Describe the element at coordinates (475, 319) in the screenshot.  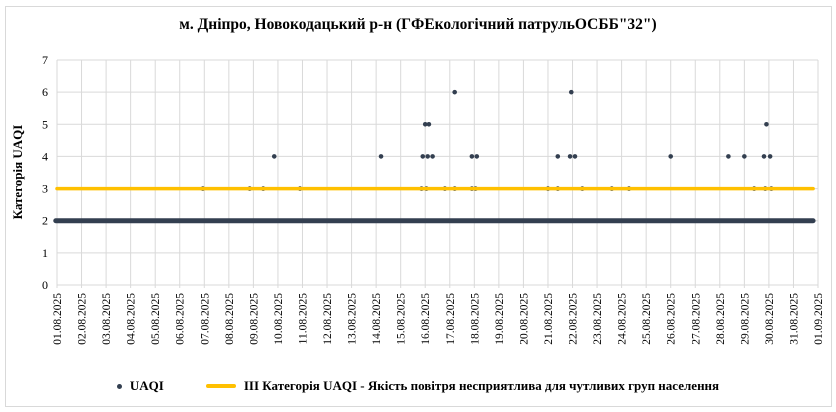
I see `x-tick-label: 18.08.2025` at that location.